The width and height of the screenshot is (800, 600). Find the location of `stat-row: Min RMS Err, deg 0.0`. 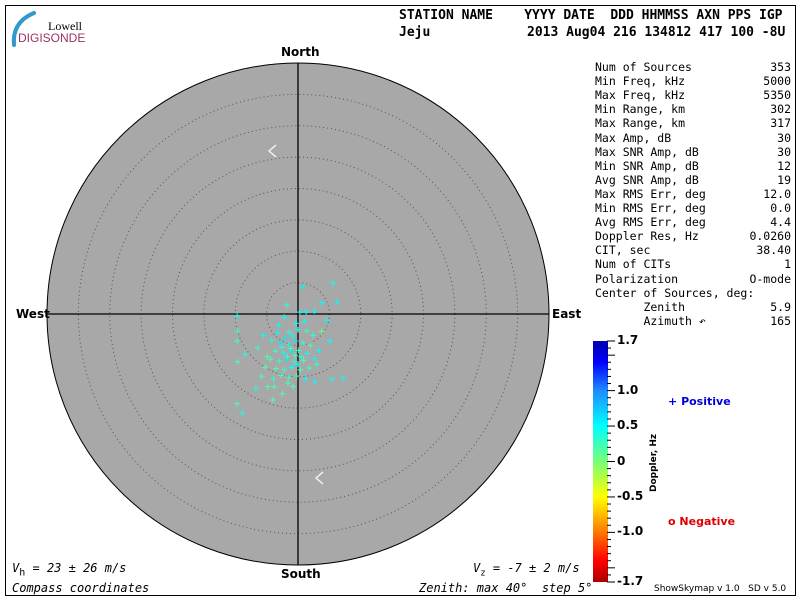

stat-row: Min RMS Err, deg 0.0 is located at coordinates (693, 208).